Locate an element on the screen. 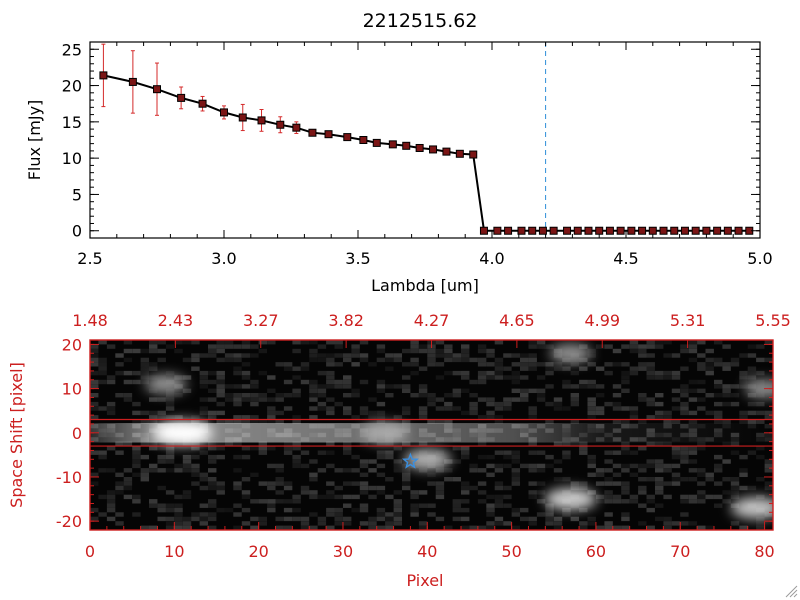 Image resolution: width=800 pixels, height=600 pixels. image-x-tick-label: 80 is located at coordinates (764, 551).